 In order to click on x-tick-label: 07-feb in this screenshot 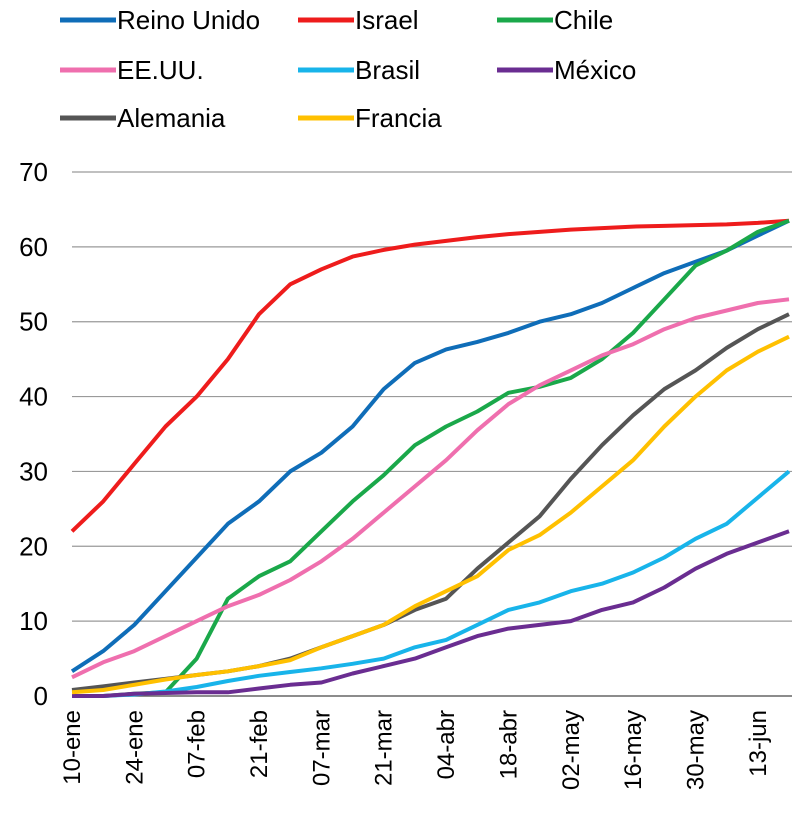, I will do `click(197, 744)`.